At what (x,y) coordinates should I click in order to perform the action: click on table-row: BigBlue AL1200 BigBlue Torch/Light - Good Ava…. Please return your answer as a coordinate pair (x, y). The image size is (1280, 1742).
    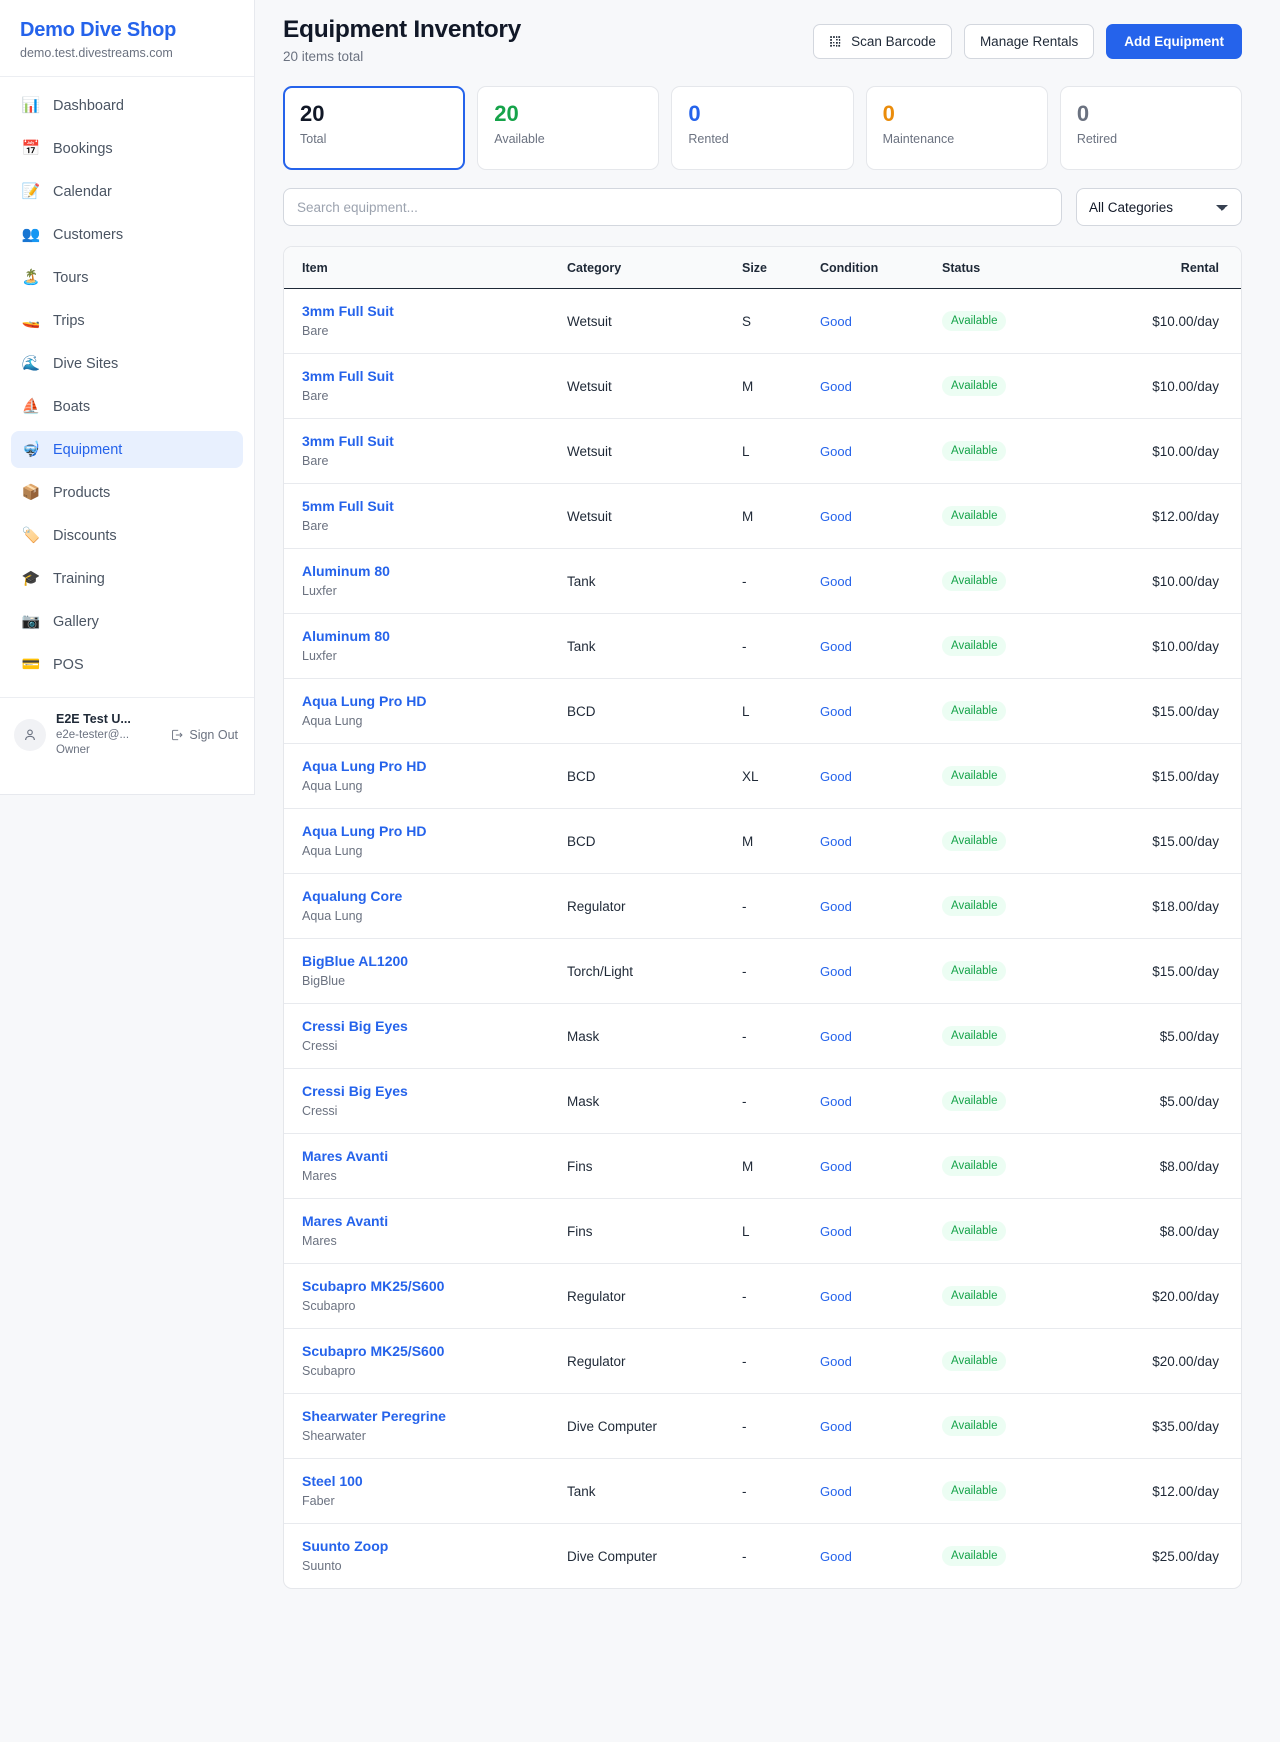
    Looking at the image, I should click on (762, 971).